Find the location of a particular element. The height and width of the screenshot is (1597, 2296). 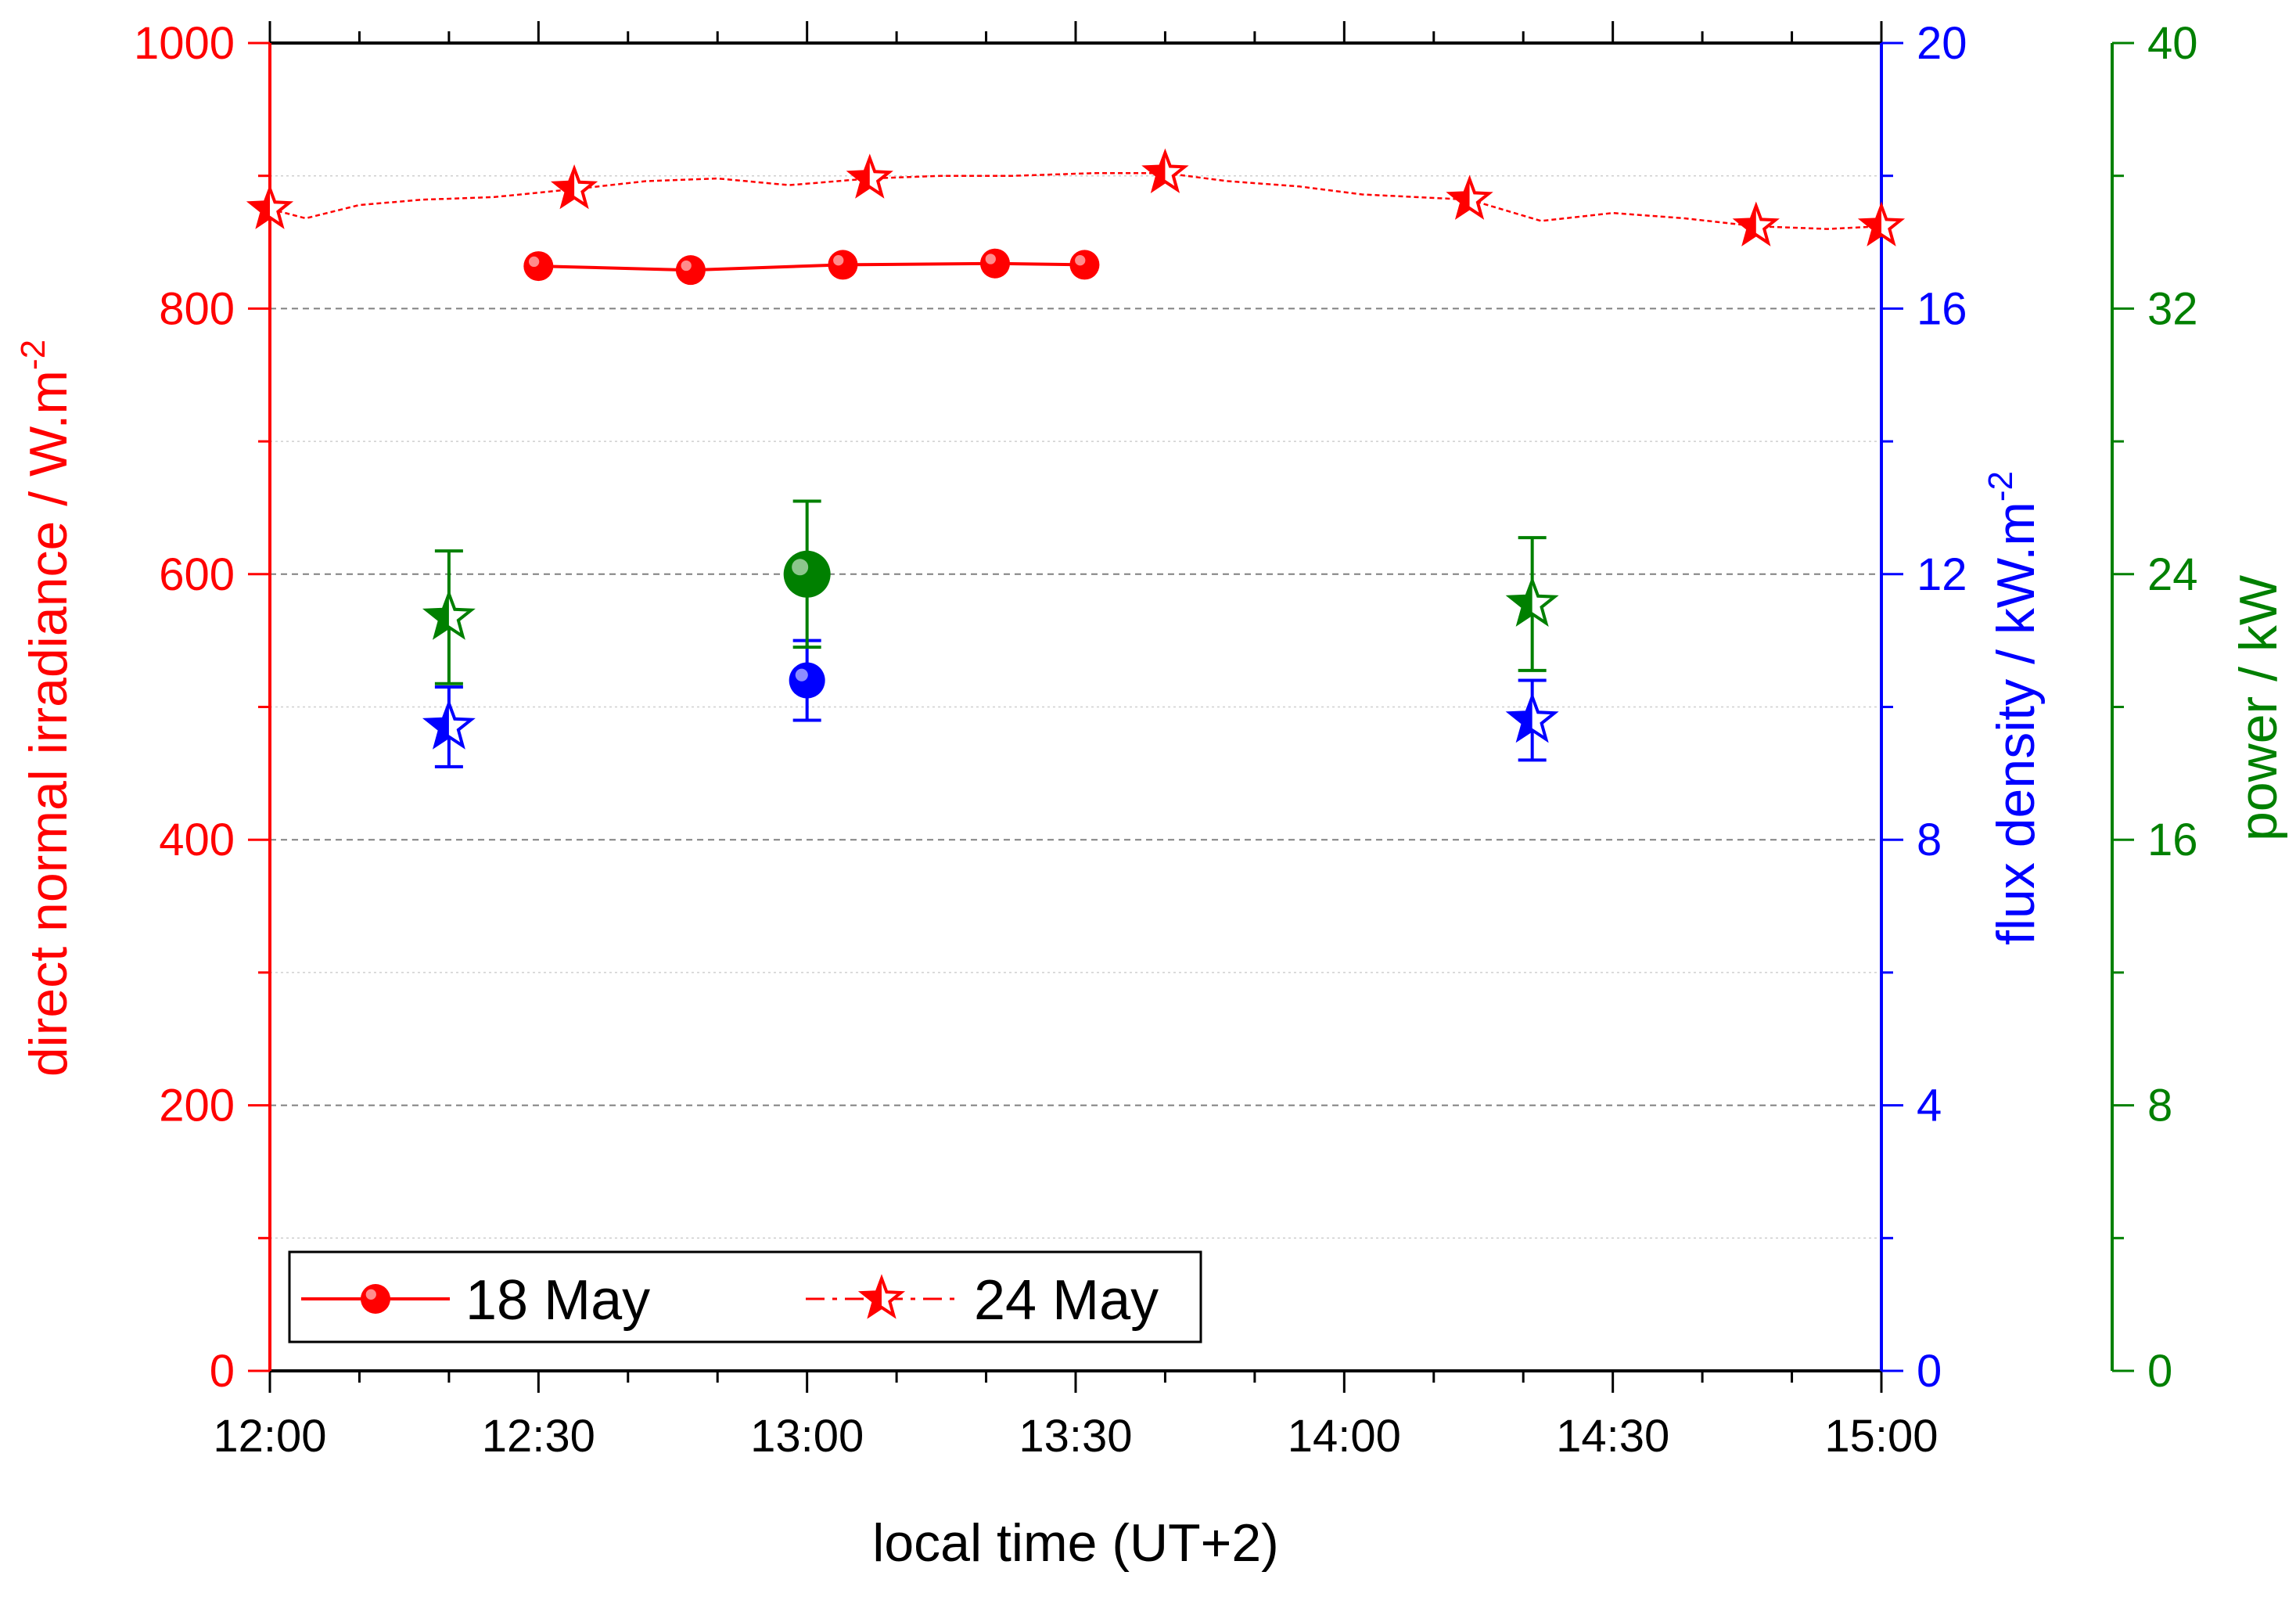

legend-circle-marker is located at coordinates (375, 1299).